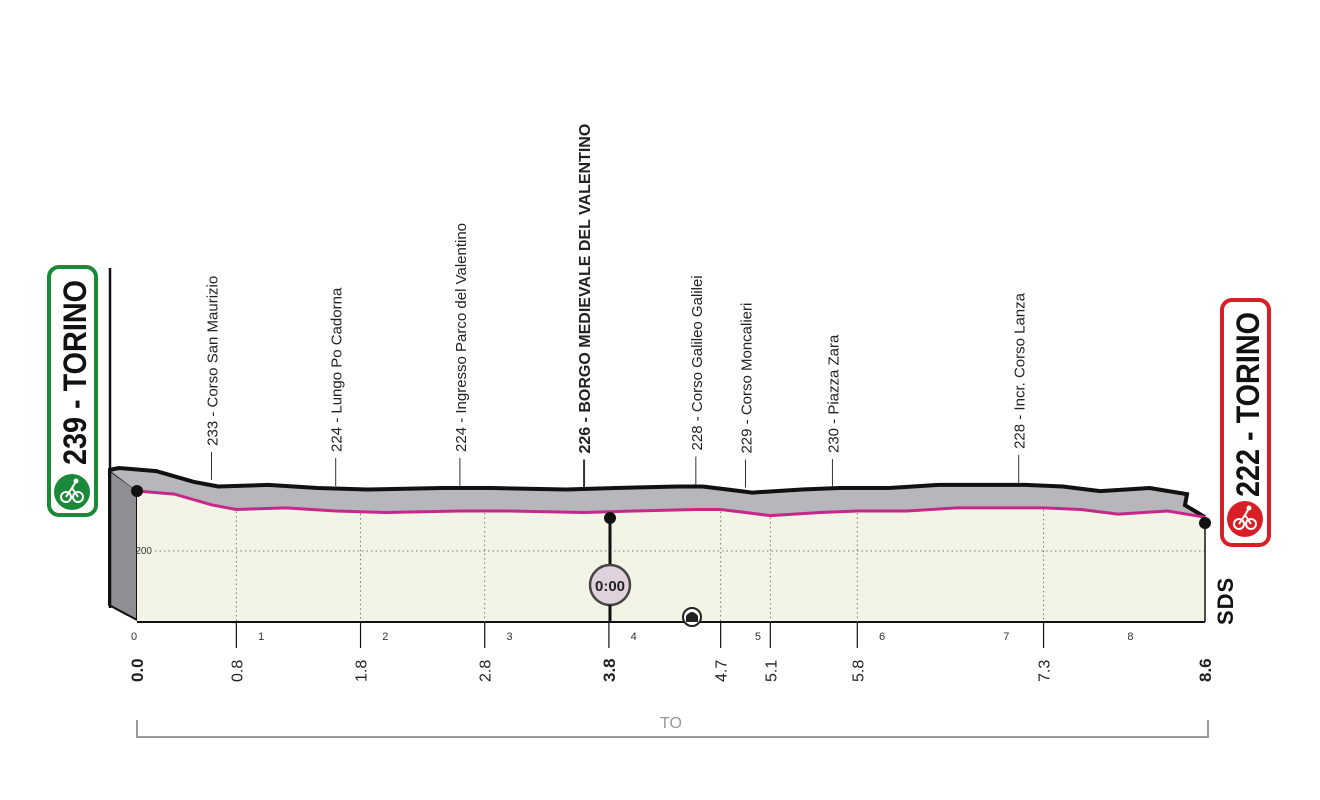 The image size is (1320, 800). What do you see at coordinates (134, 637) in the screenshot?
I see `km-tick-label: 0` at bounding box center [134, 637].